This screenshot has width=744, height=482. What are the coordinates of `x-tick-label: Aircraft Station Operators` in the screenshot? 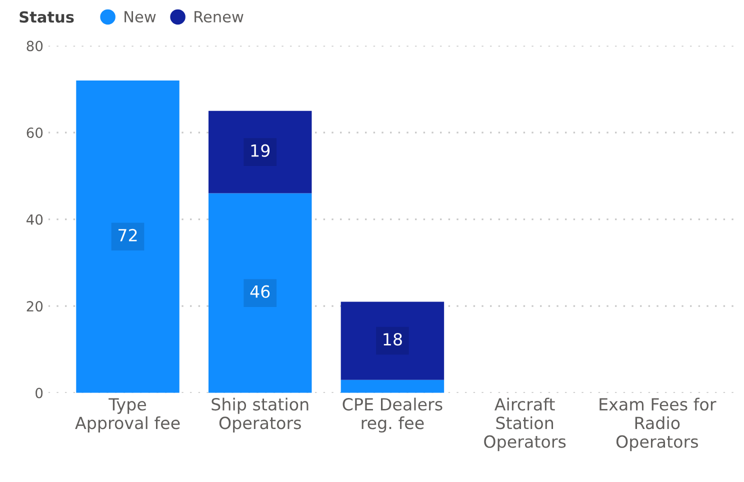 It's located at (525, 425).